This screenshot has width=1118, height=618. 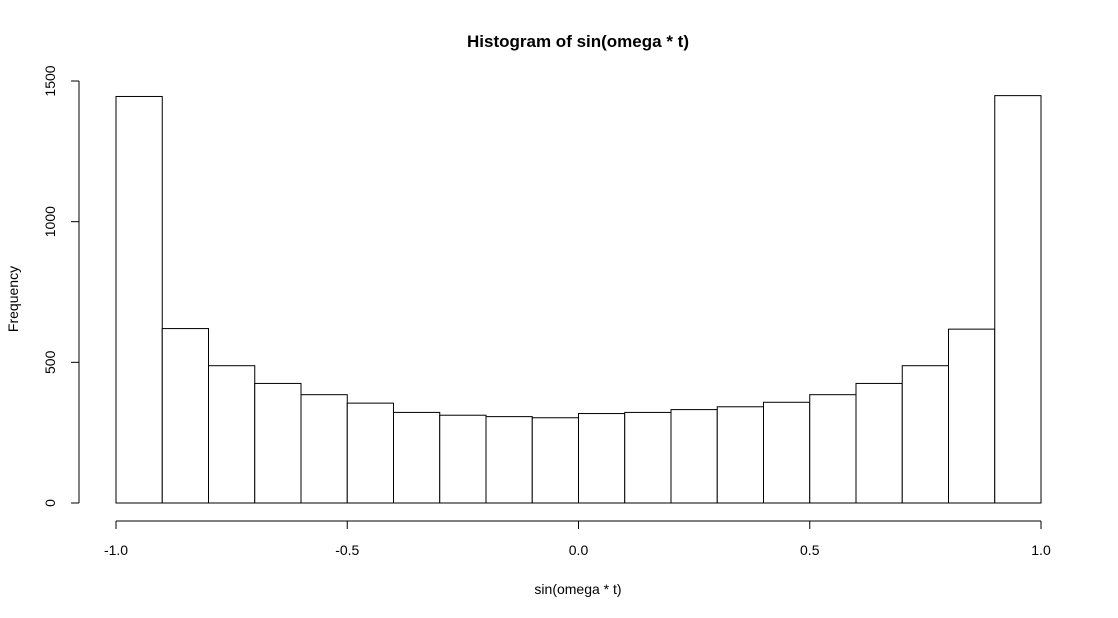 What do you see at coordinates (578, 41) in the screenshot?
I see `chart-title: Histogram of sin(omega * t)` at bounding box center [578, 41].